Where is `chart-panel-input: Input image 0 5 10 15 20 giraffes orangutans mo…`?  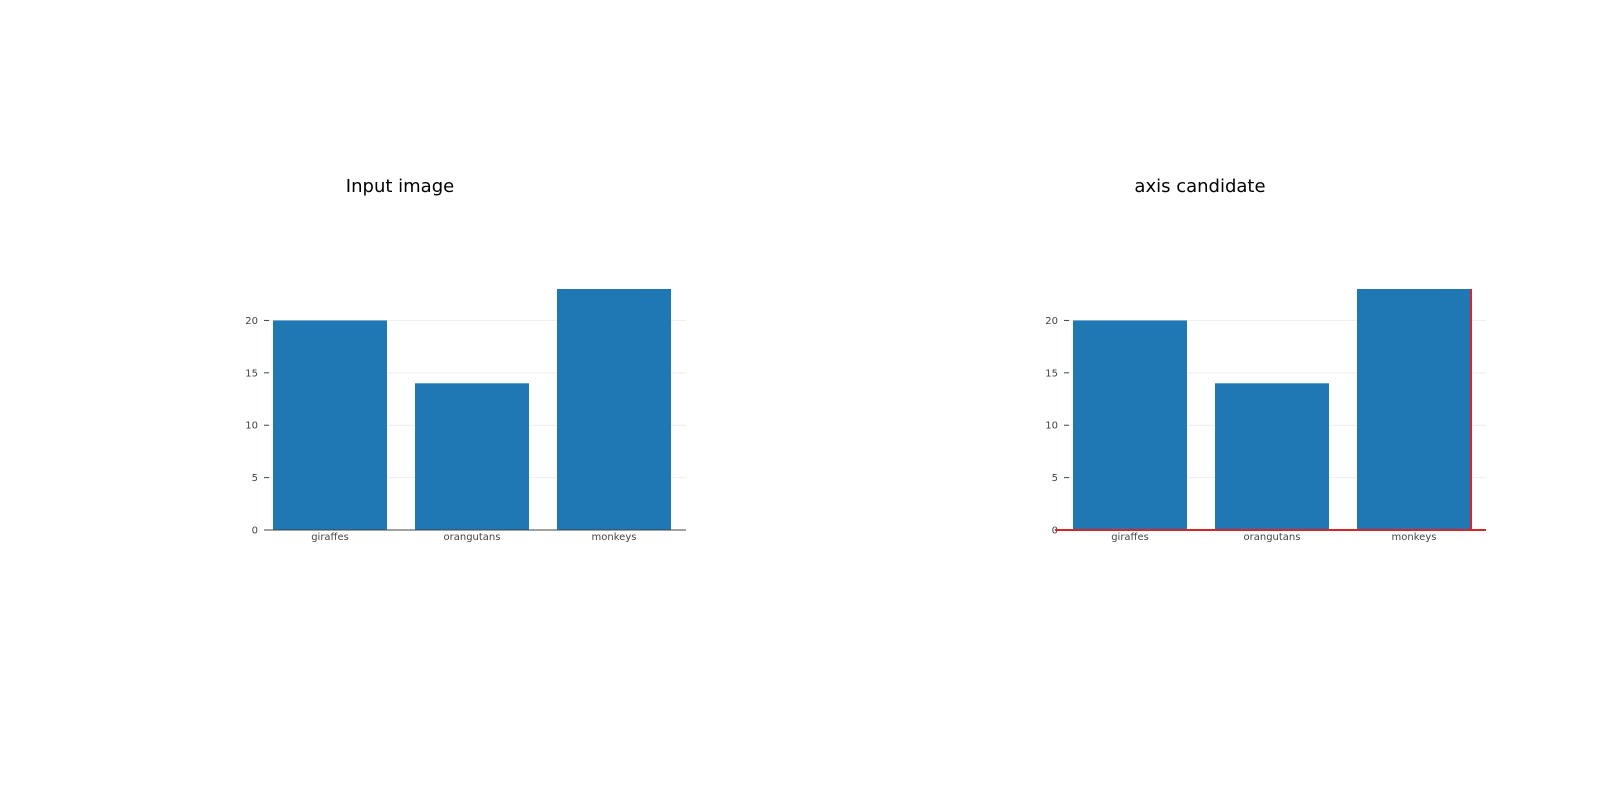
chart-panel-input: Input image 0 5 10 15 20 giraffes orangutans mo… is located at coordinates (465, 359).